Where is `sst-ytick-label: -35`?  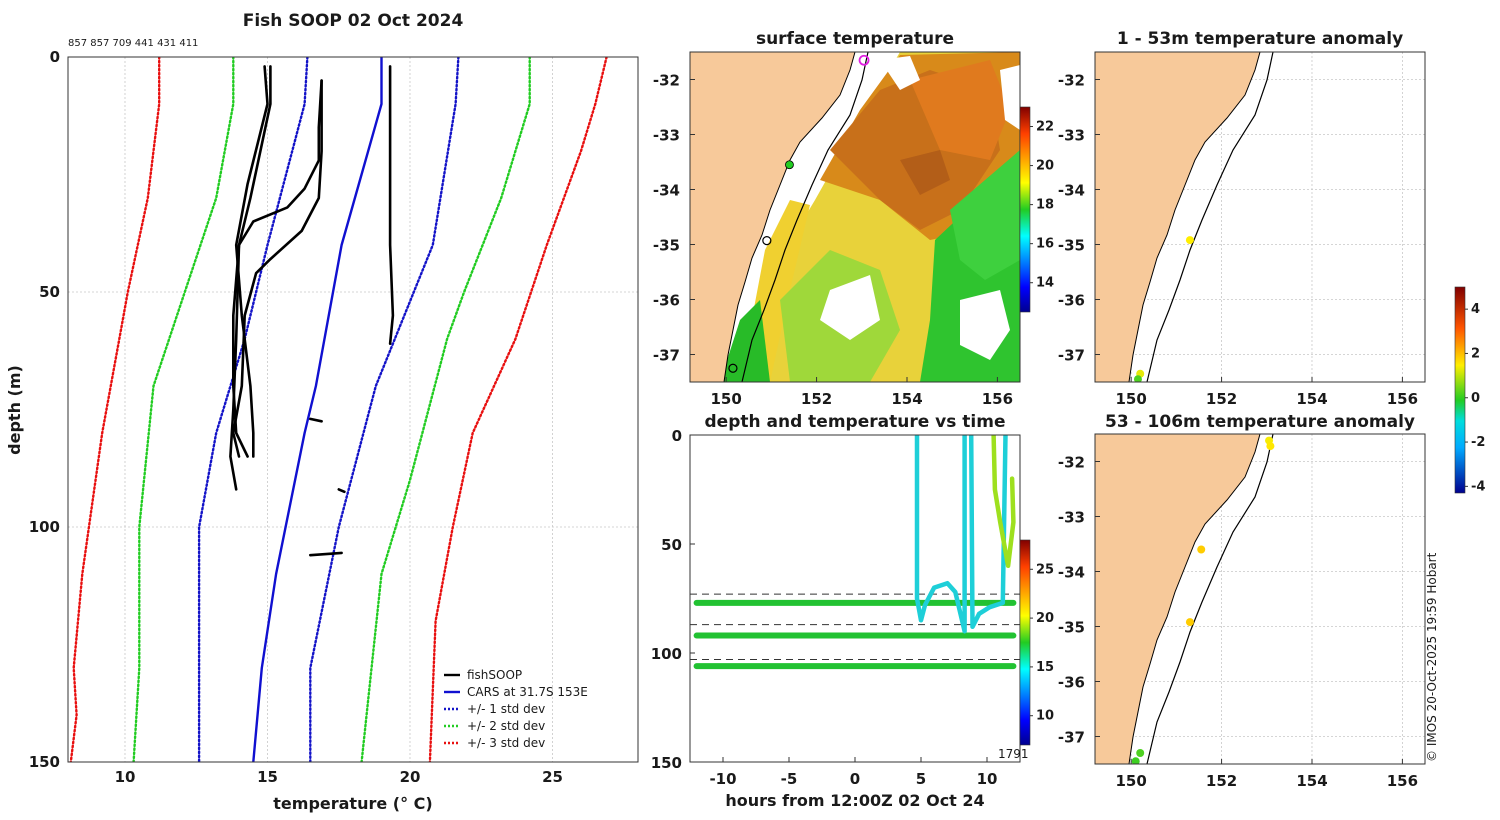 sst-ytick-label: -35 is located at coordinates (666, 246).